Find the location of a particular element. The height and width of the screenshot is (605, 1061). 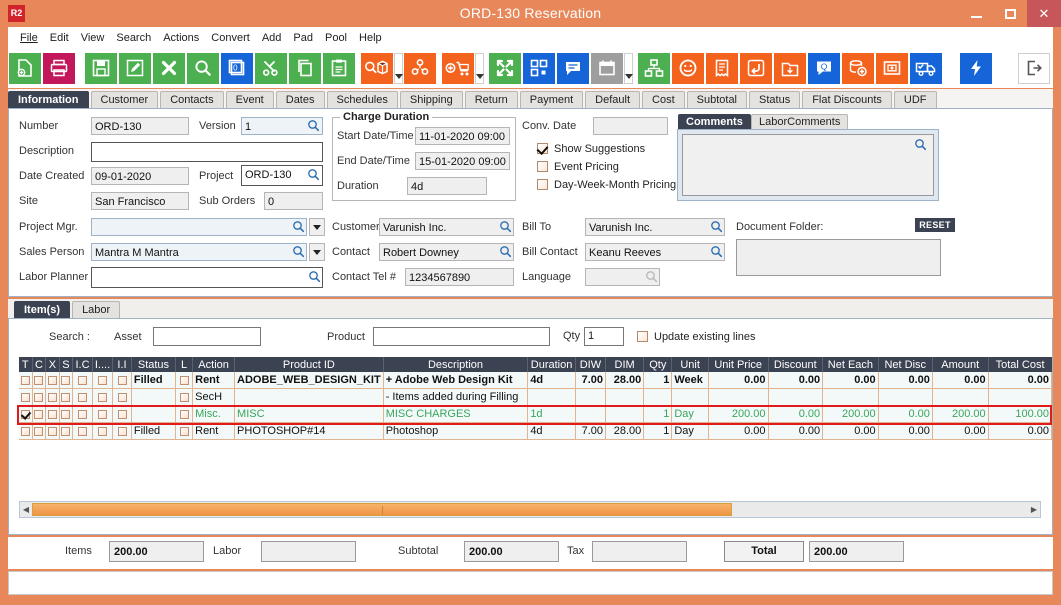

hierarchy-icon is located at coordinates (654, 68).